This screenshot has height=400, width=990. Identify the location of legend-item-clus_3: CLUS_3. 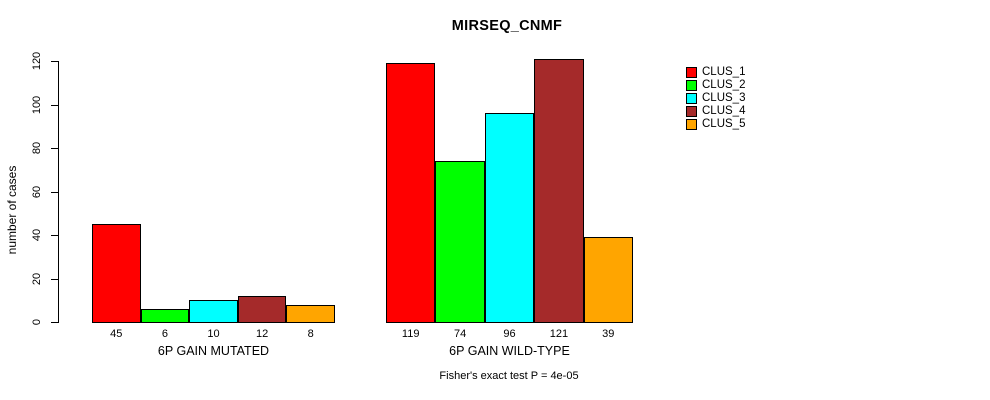
(715, 98).